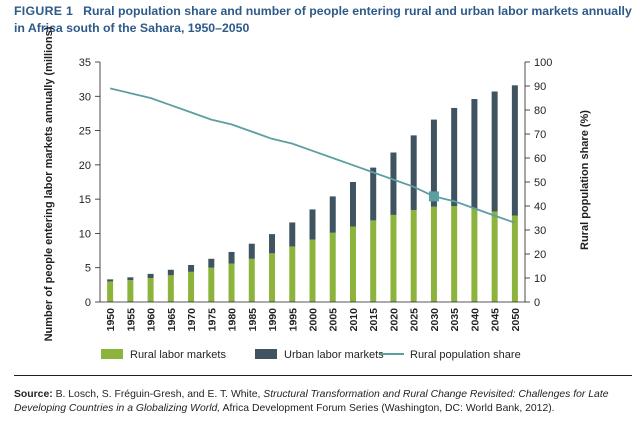 Image resolution: width=643 pixels, height=422 pixels. Describe the element at coordinates (130, 279) in the screenshot. I see `bar-urban-1955` at that location.